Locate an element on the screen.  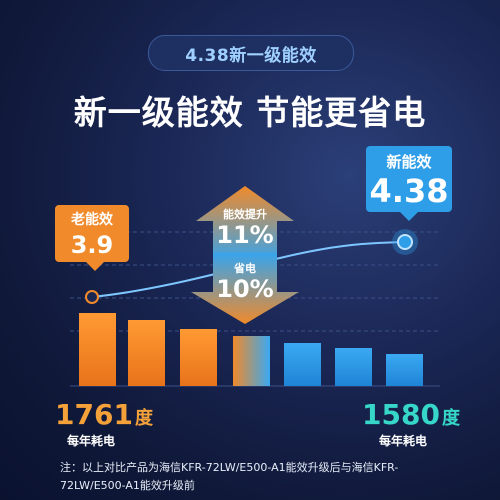
up-arrow-icon is located at coordinates (245, 224).